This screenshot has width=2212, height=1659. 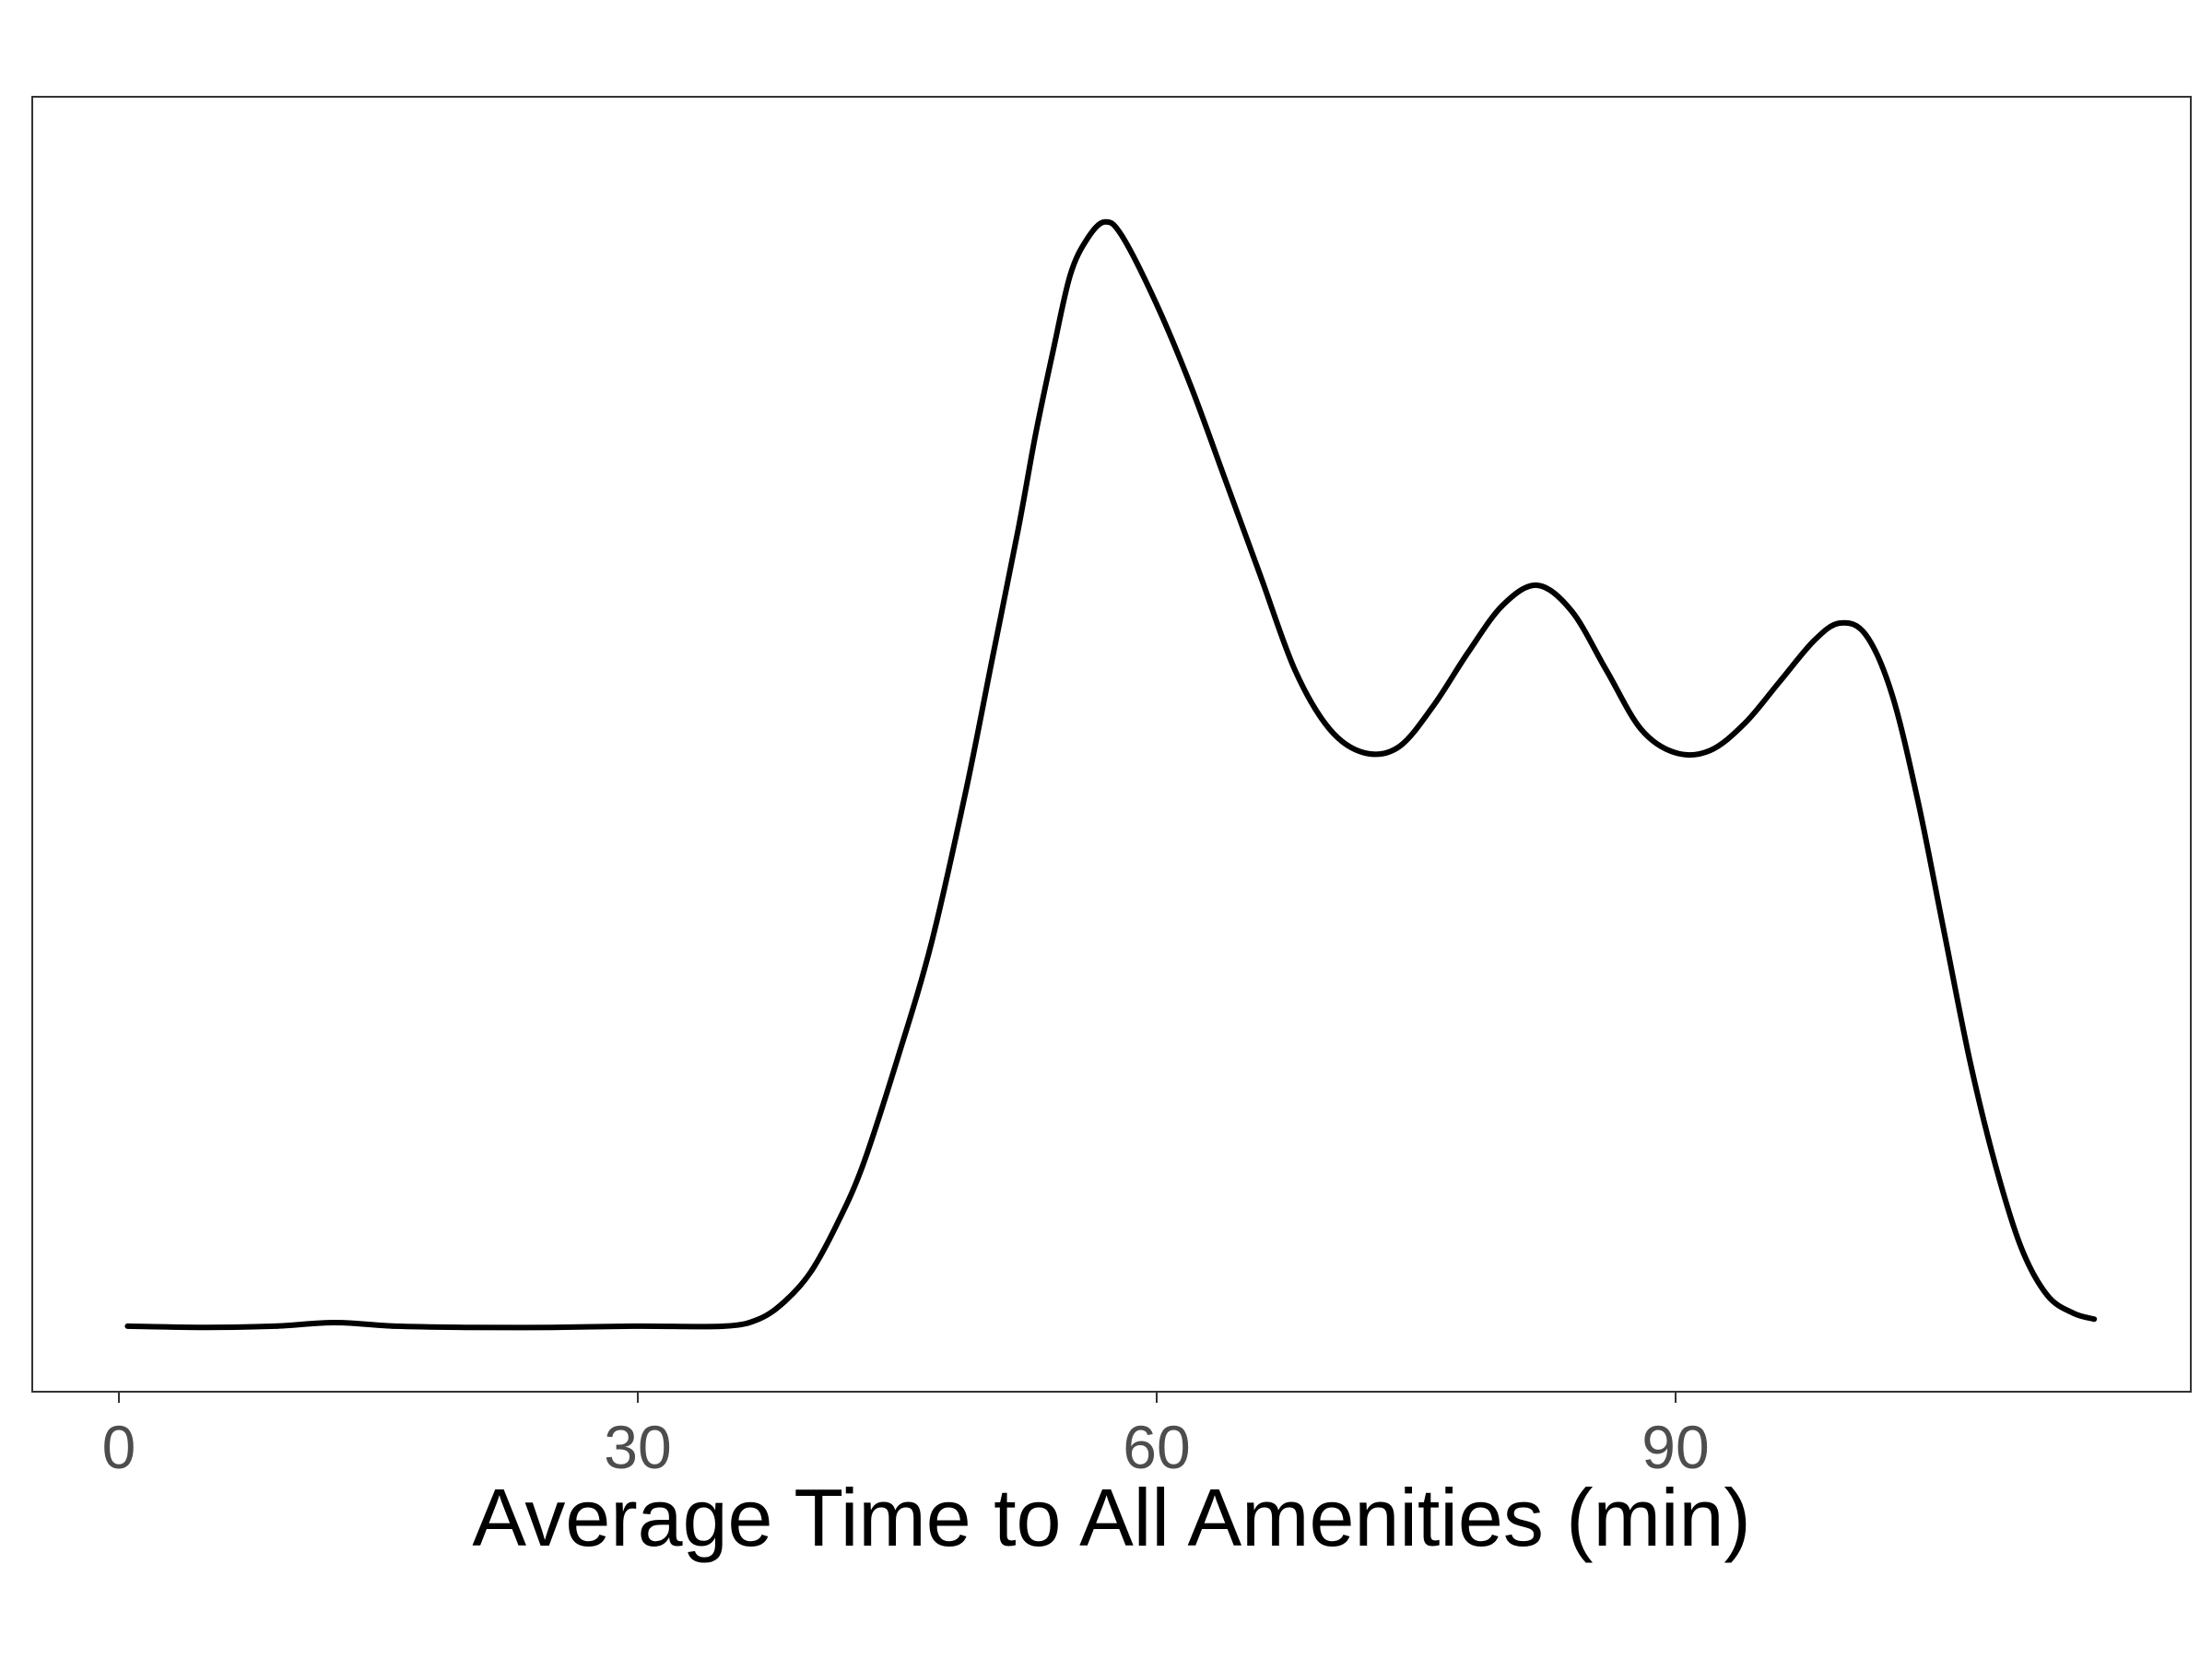 What do you see at coordinates (1111, 1517) in the screenshot?
I see `x-axis-title: Average Time to All Amenities (min)` at bounding box center [1111, 1517].